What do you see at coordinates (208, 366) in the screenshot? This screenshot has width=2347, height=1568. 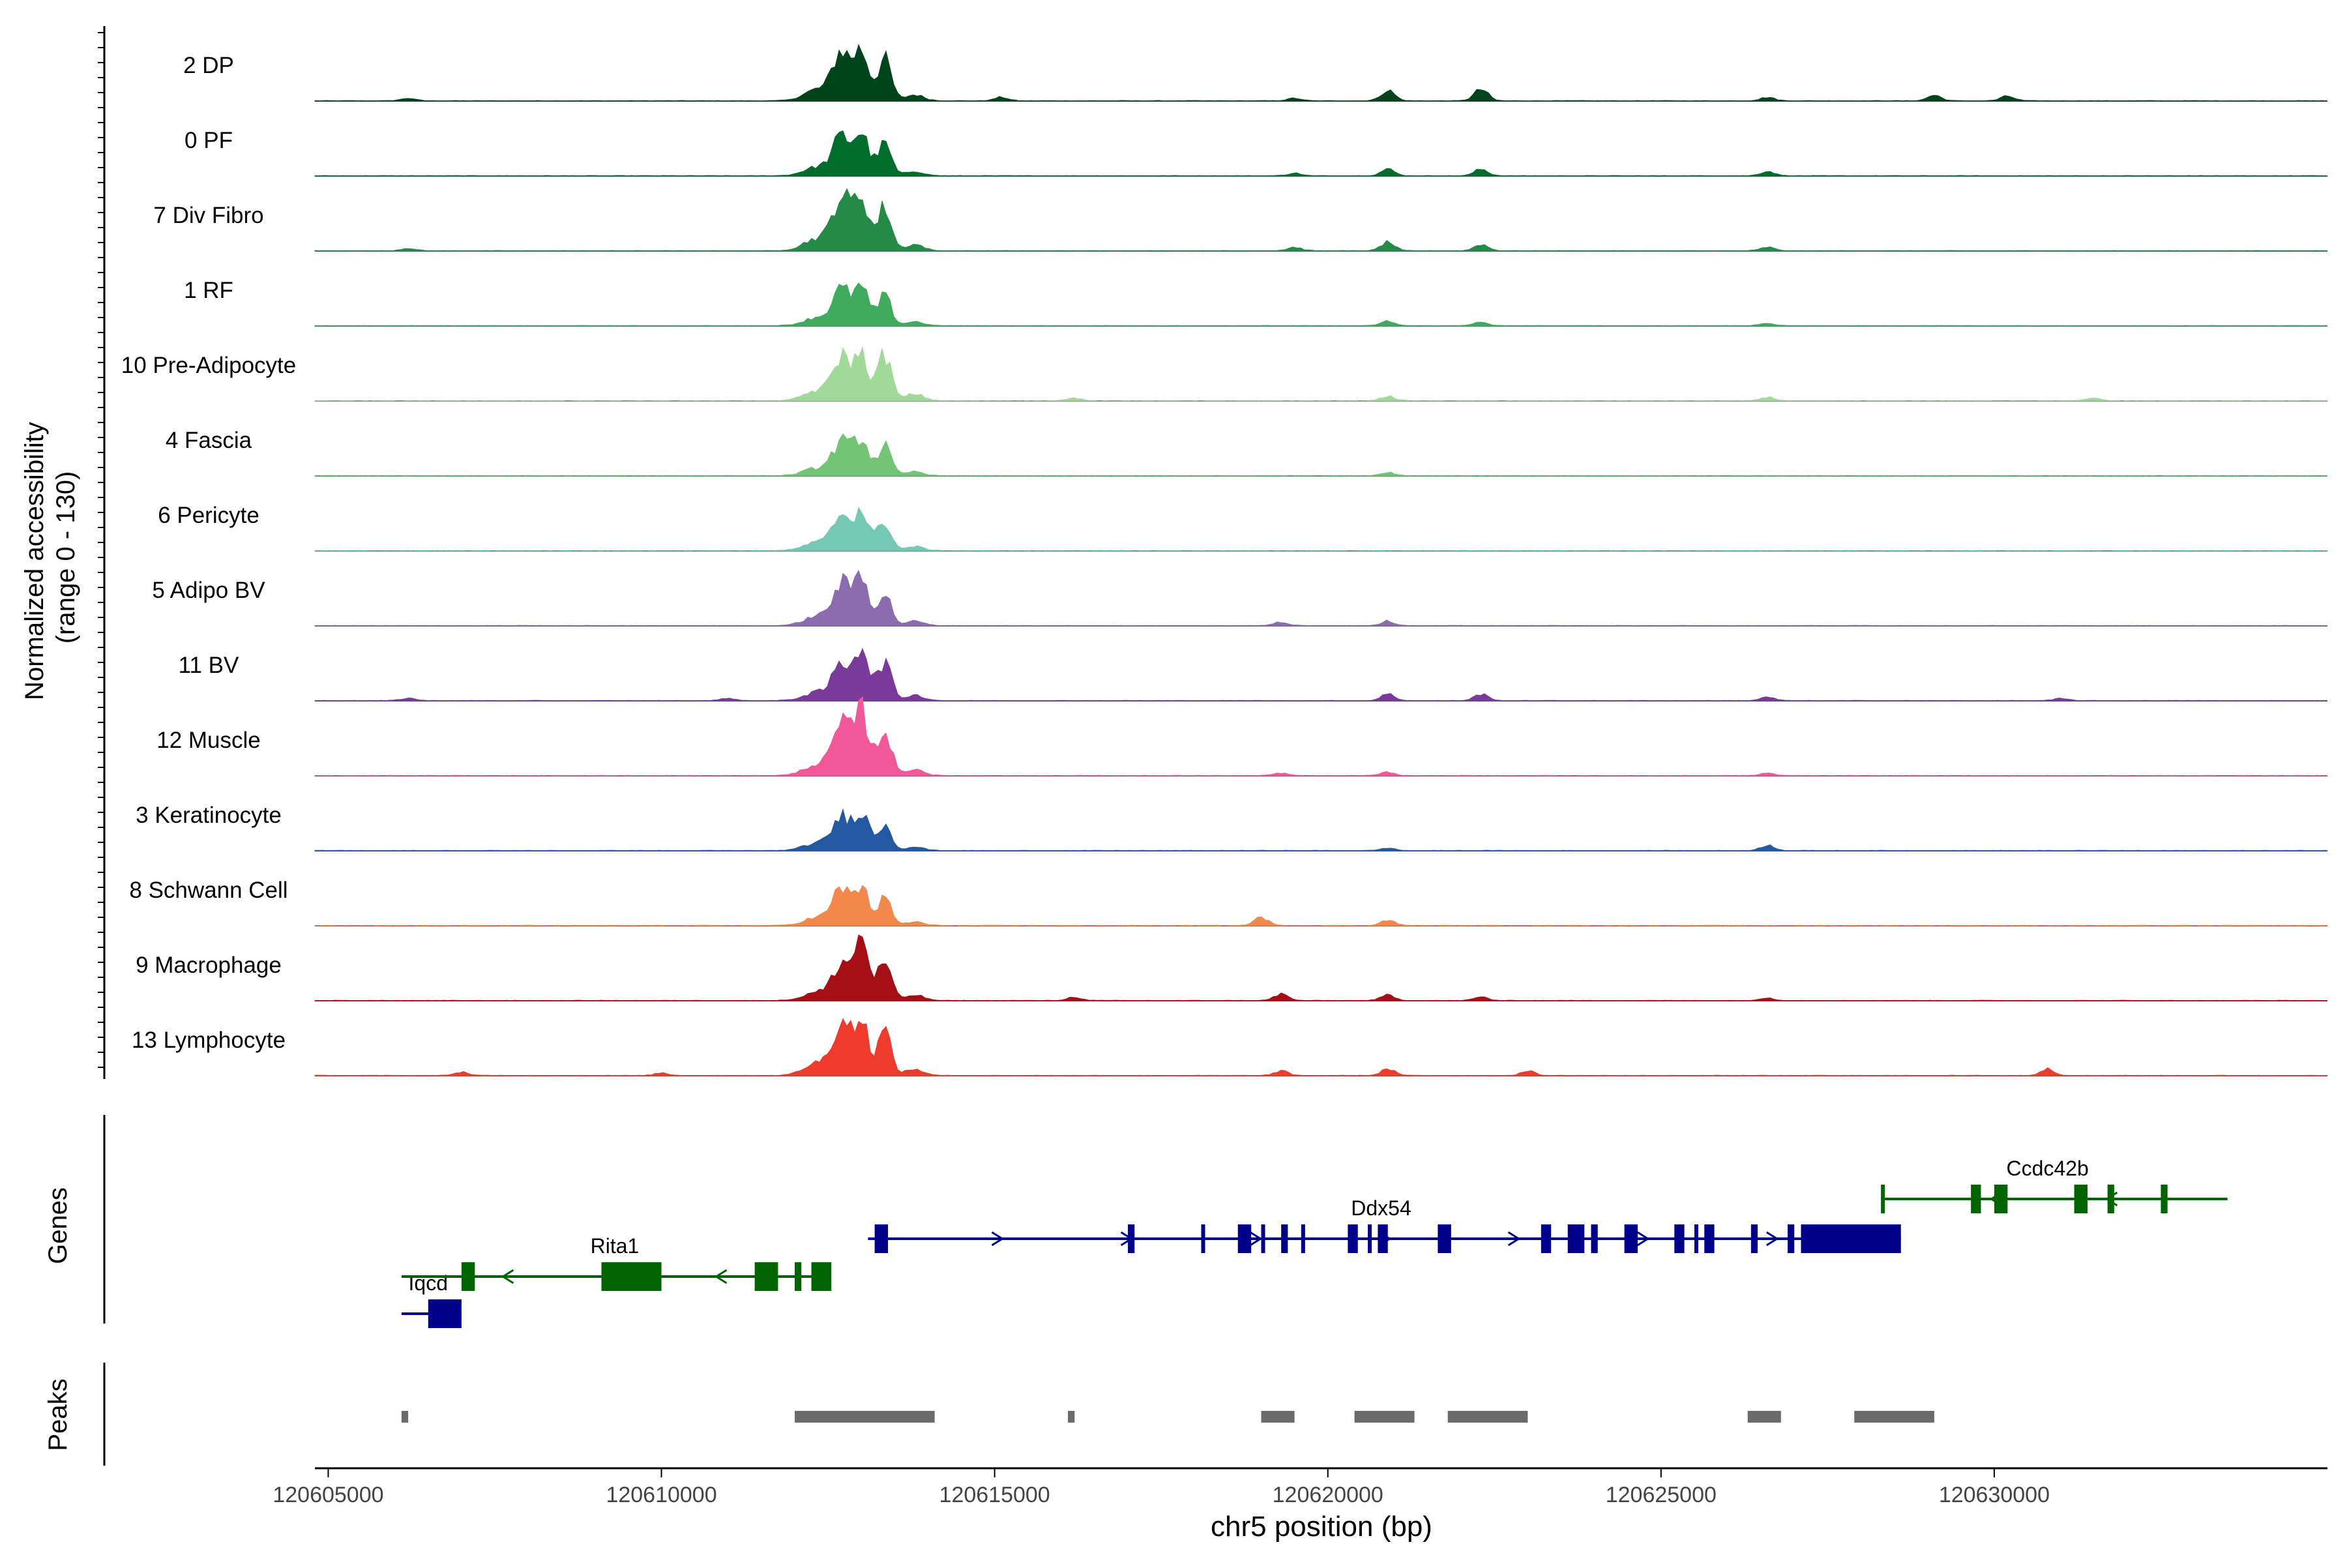 I see `track-label: 10 Pre-Adipocyte` at bounding box center [208, 366].